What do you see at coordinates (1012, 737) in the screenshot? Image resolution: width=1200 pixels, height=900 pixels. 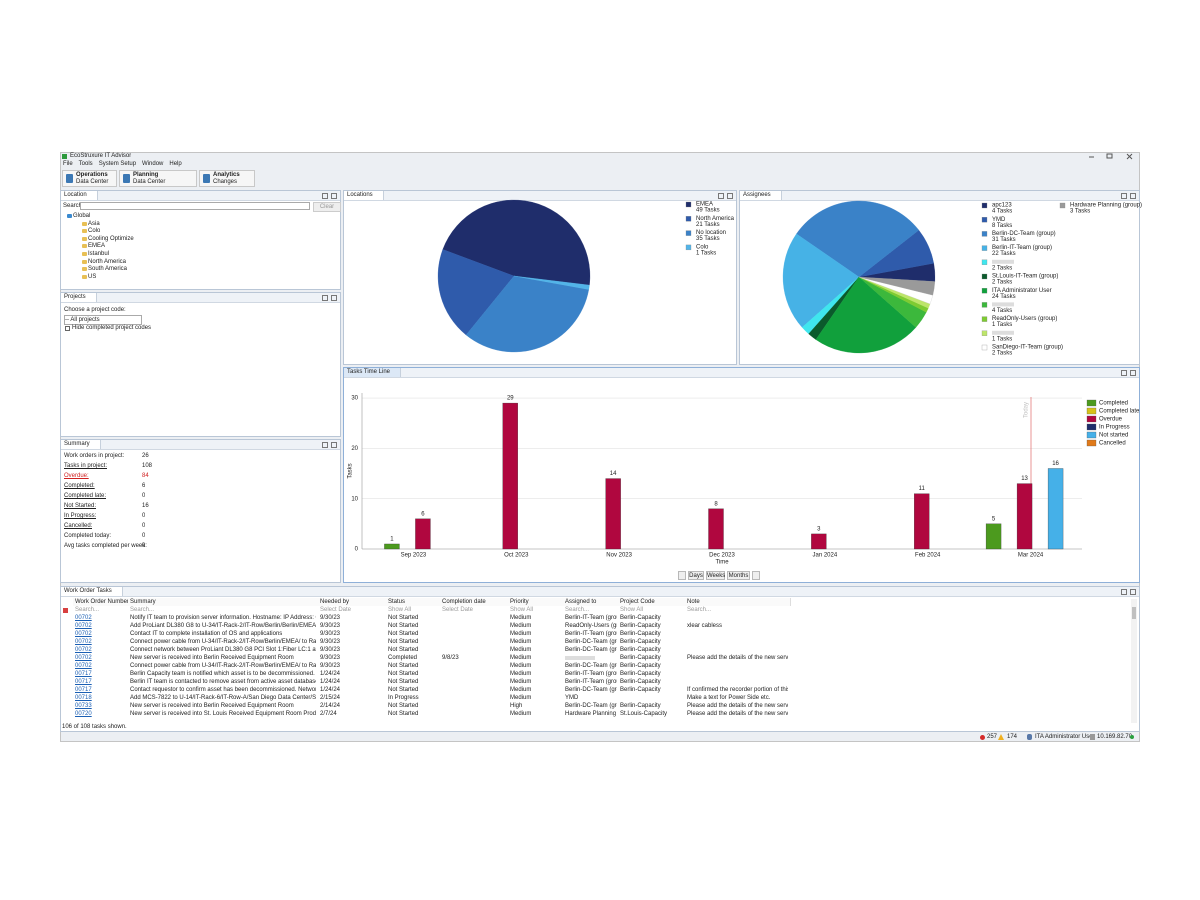 I see `warning-count: 174` at bounding box center [1012, 737].